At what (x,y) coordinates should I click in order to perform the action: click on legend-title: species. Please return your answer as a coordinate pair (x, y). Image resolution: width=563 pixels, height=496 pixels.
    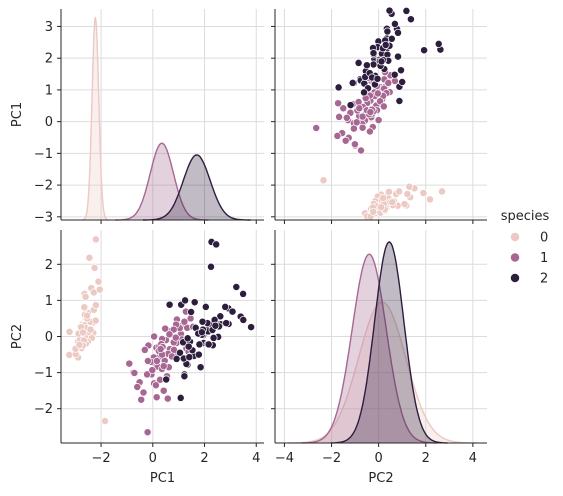
    Looking at the image, I should click on (525, 216).